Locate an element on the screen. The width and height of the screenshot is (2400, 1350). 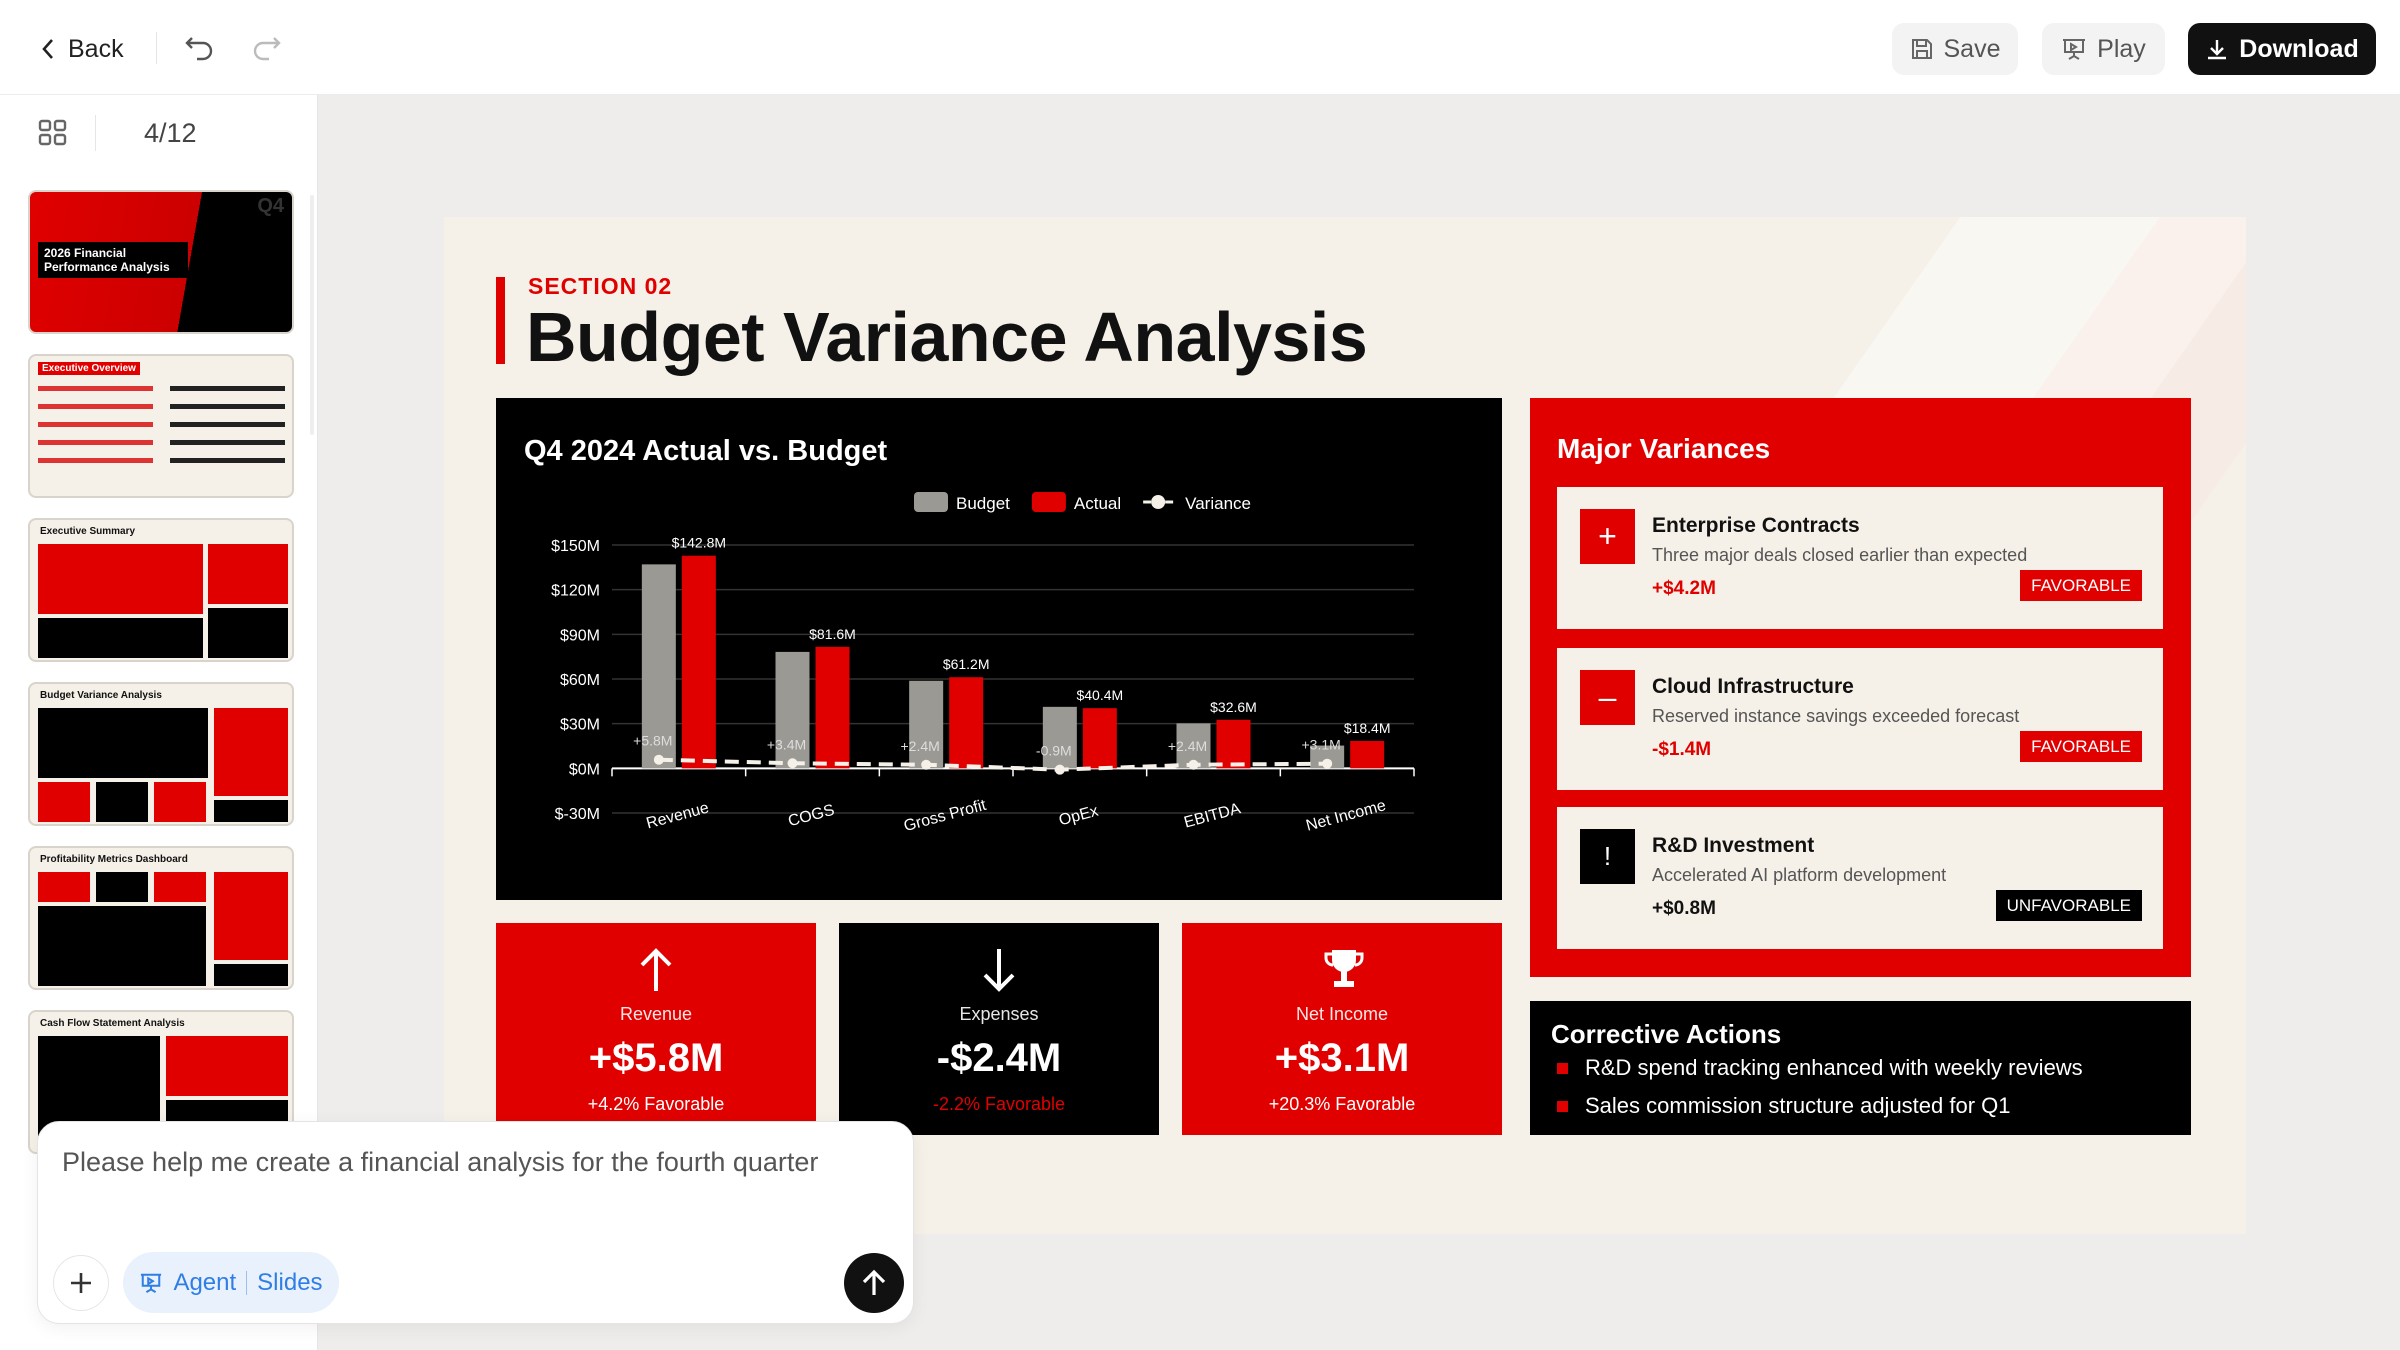
chart-title: Q4 2024 Actual vs. Budget is located at coordinates (706, 451).